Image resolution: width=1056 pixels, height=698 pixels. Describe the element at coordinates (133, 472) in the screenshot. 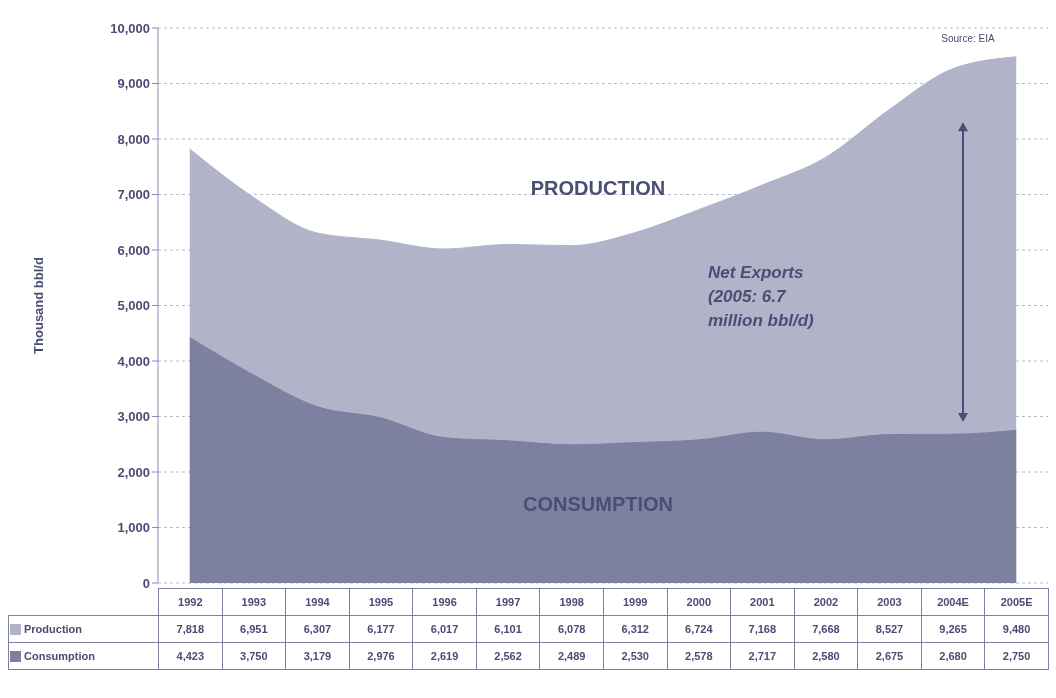

I see `y-tick-label: 2,000` at that location.